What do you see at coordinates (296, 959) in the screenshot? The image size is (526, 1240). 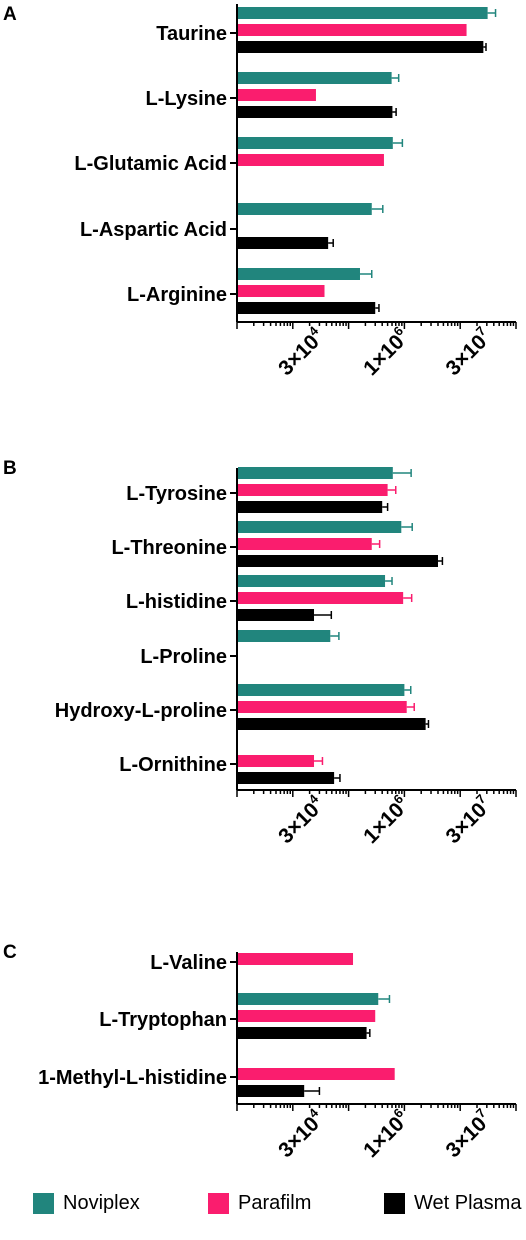 I see `bar-l-valine-parafilm` at bounding box center [296, 959].